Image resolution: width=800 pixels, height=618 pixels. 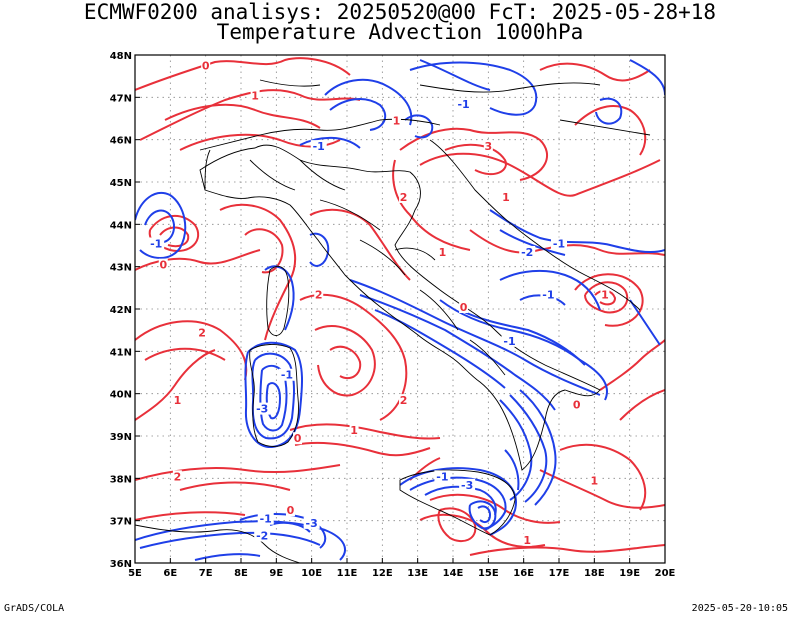 What do you see at coordinates (121, 479) in the screenshot?
I see `y-tick-label: 38N` at bounding box center [121, 479].